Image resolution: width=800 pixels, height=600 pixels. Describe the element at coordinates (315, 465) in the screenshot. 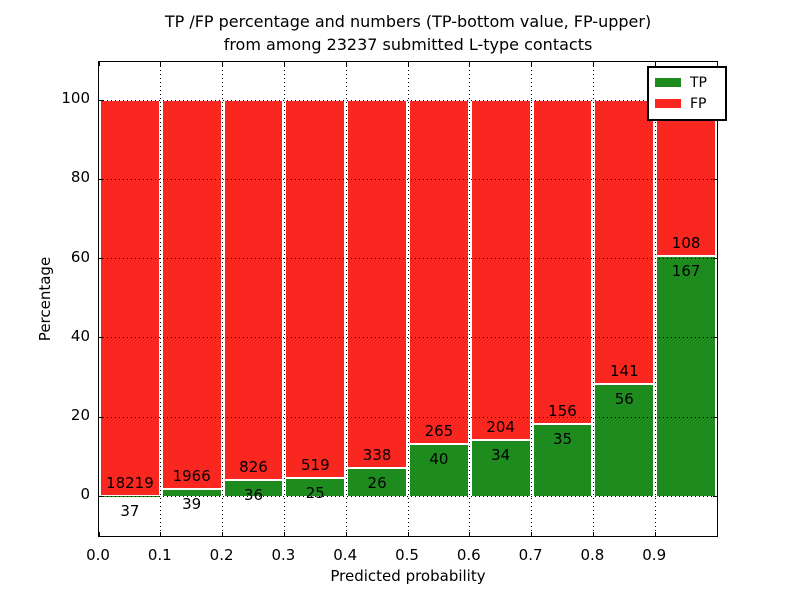

I see `fp-count-label: 519` at that location.